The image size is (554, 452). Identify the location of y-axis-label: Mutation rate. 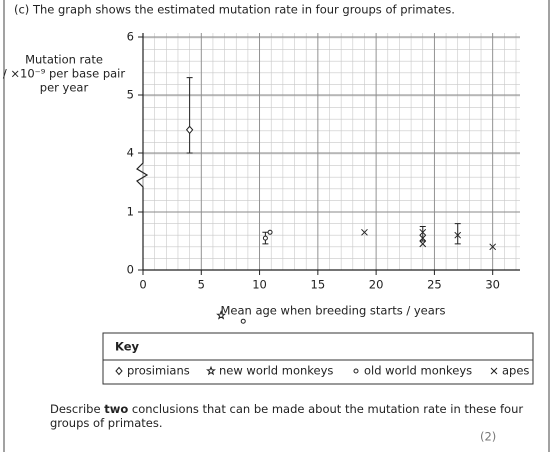
(64, 60).